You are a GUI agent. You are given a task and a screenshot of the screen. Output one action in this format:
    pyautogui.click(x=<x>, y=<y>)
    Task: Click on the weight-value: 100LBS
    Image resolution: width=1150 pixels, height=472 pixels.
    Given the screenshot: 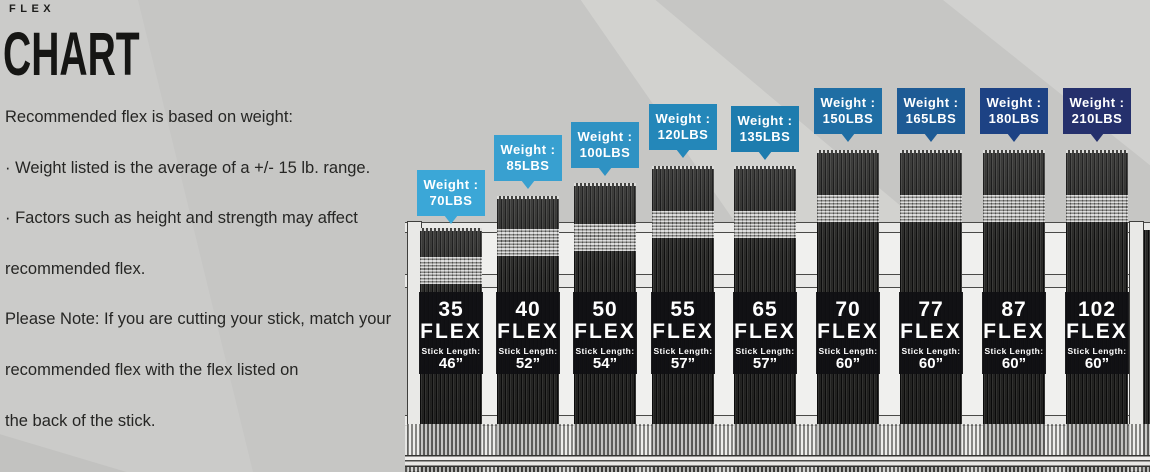 What is the action you would take?
    pyautogui.click(x=605, y=152)
    